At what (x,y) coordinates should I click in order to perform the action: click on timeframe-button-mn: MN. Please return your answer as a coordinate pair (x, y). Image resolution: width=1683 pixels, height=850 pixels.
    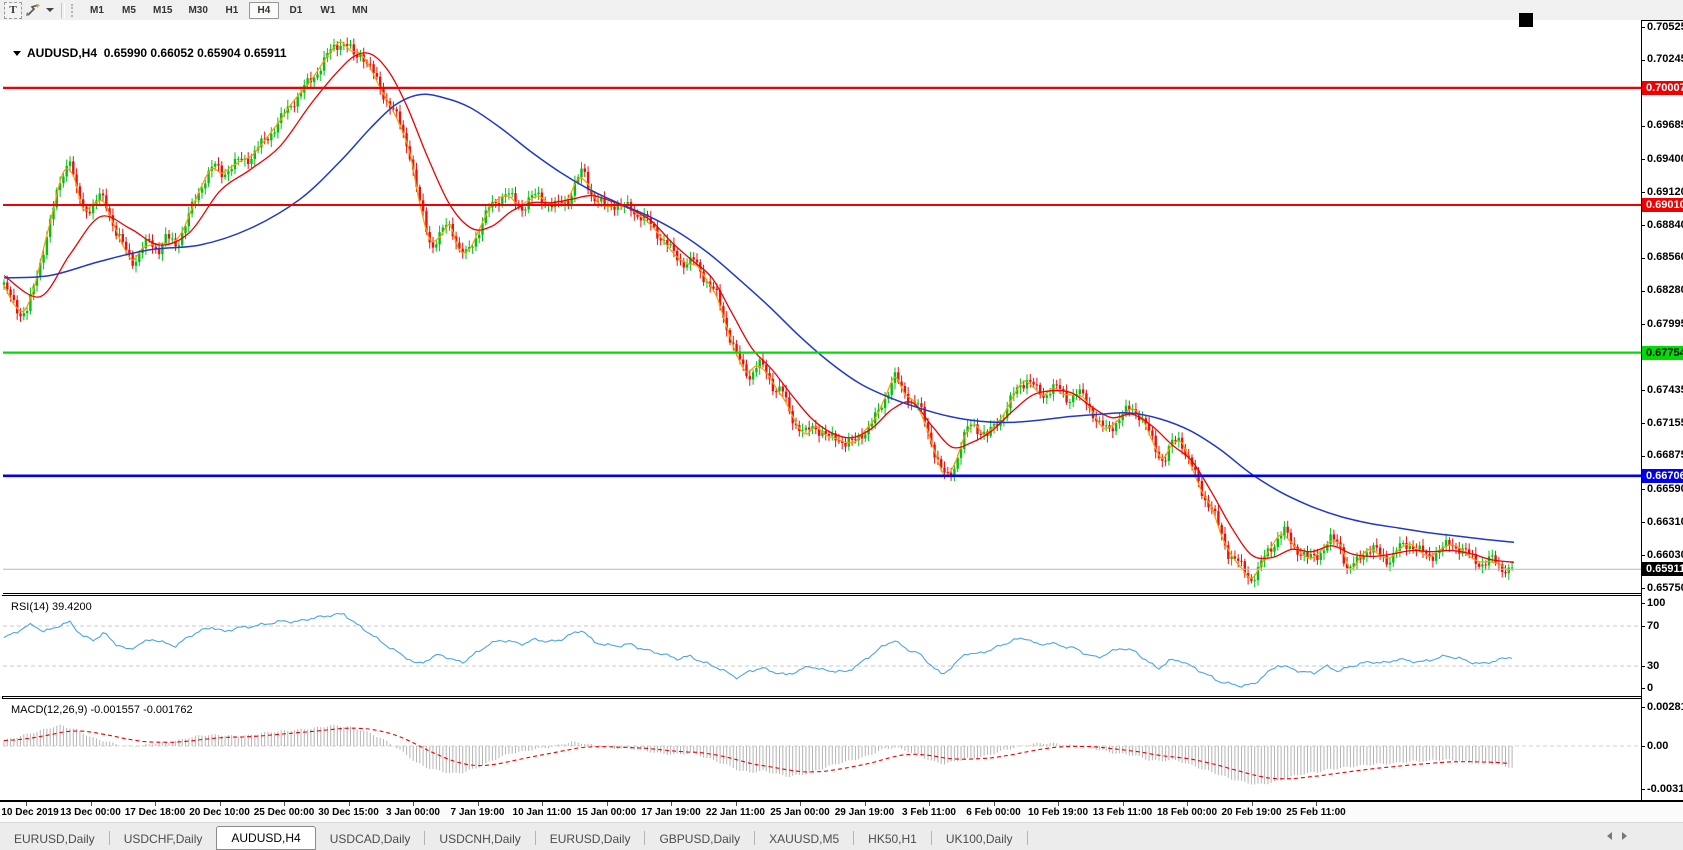
    Looking at the image, I should click on (360, 10).